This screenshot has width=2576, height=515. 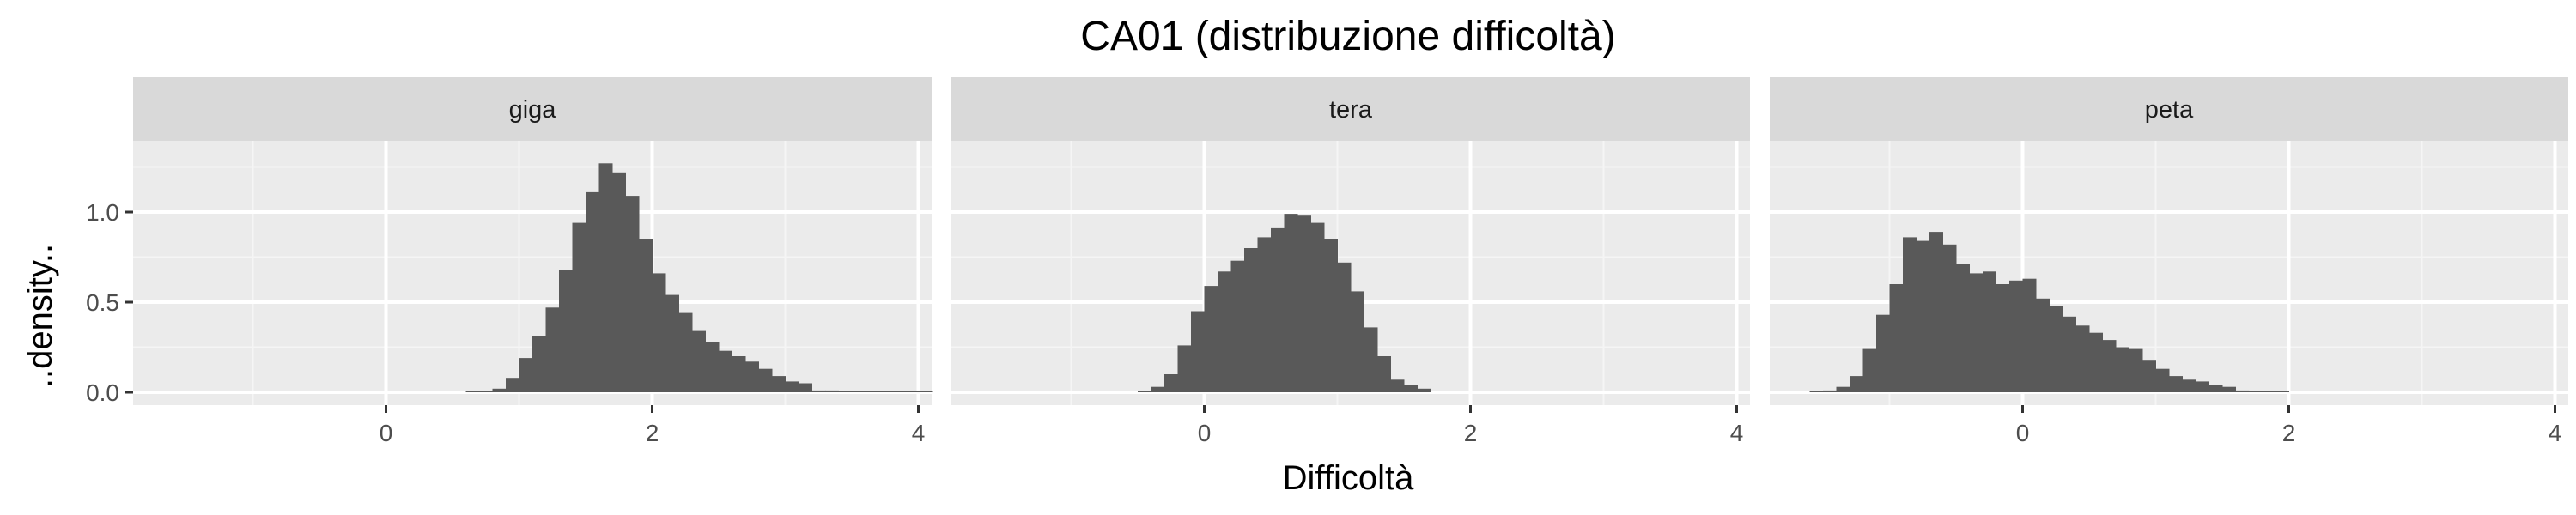 I want to click on chart-title: CA01 (distribuzione difficoltà), so click(x=1347, y=36).